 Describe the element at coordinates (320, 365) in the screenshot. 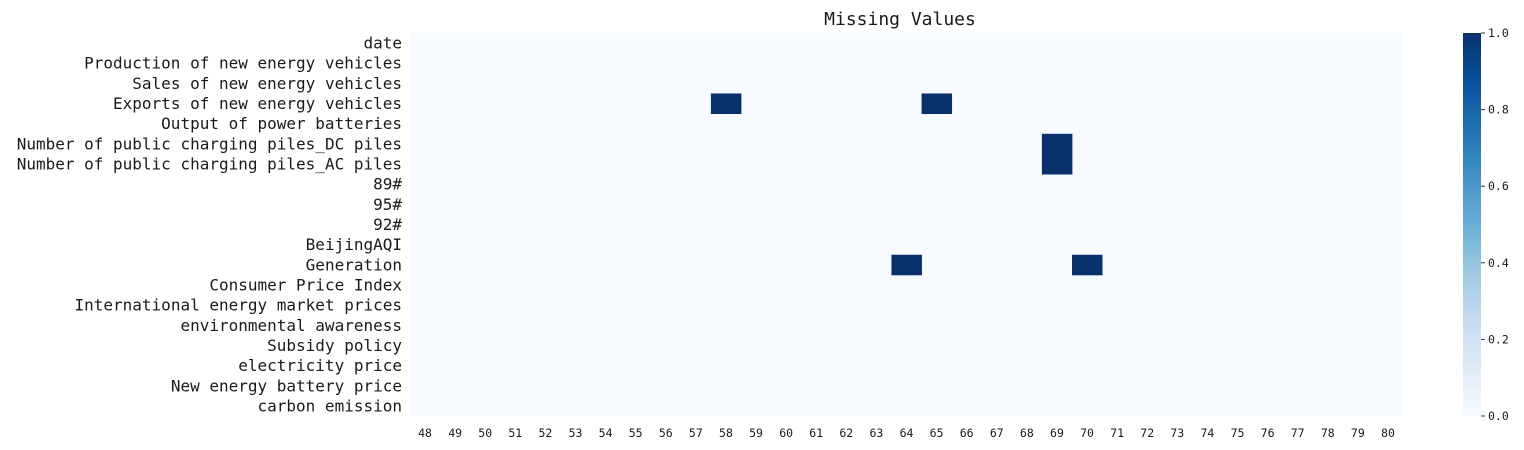

I see `row-label: electricity price` at that location.